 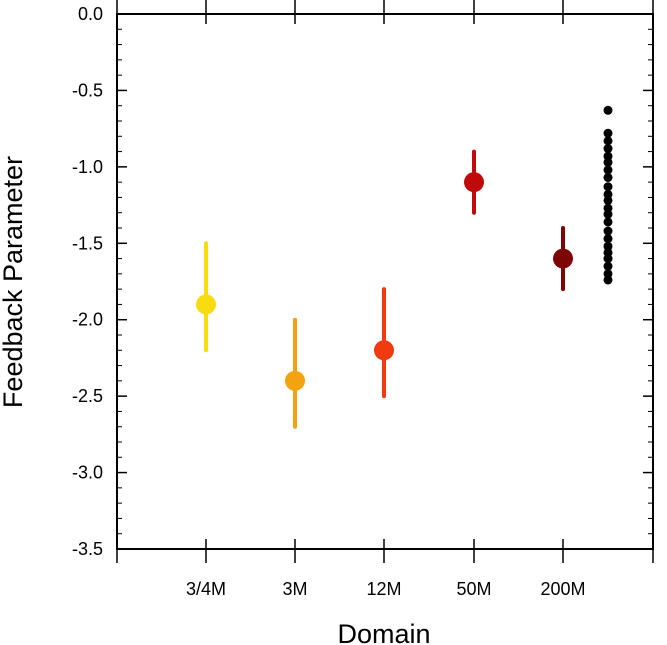 I want to click on y-tick-label: -1.0, so click(x=87, y=167).